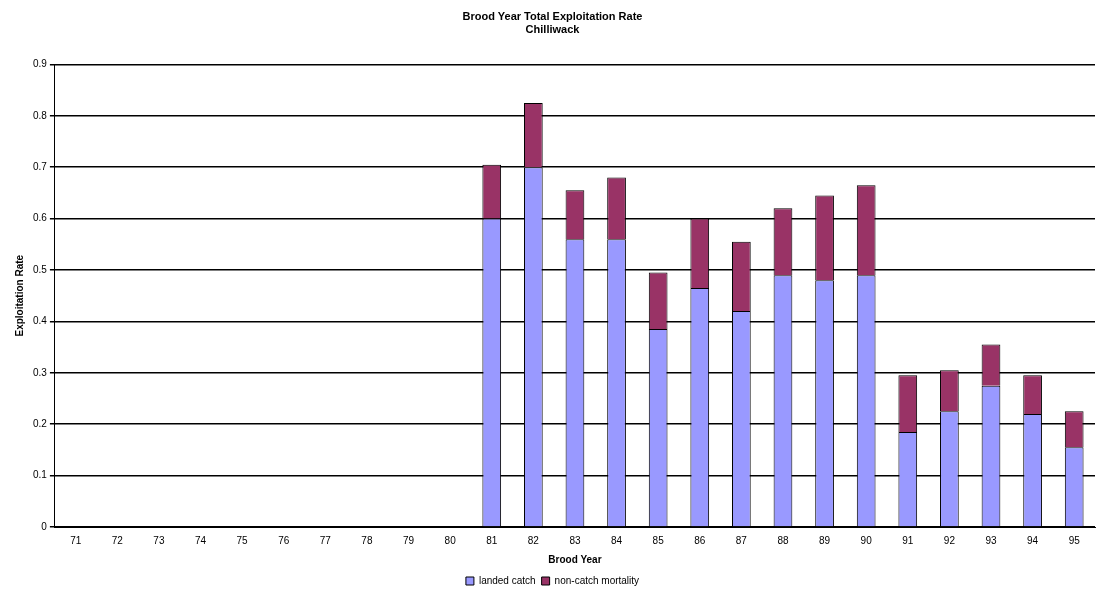 The height and width of the screenshot is (606, 1115). I want to click on x-tick-label: 84, so click(616, 540).